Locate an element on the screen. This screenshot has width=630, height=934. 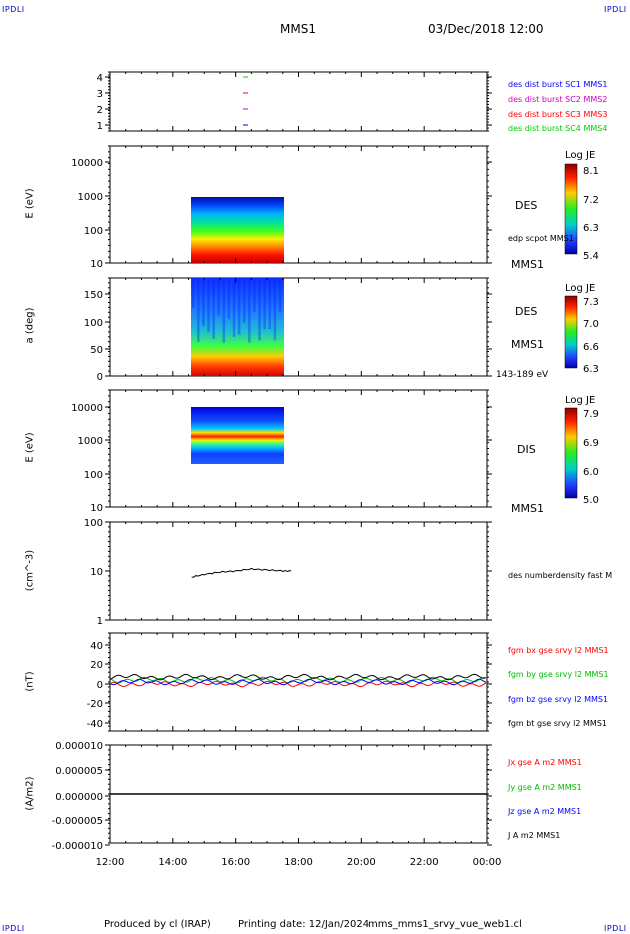
y-tick-label: -20 is located at coordinates (95, 704).